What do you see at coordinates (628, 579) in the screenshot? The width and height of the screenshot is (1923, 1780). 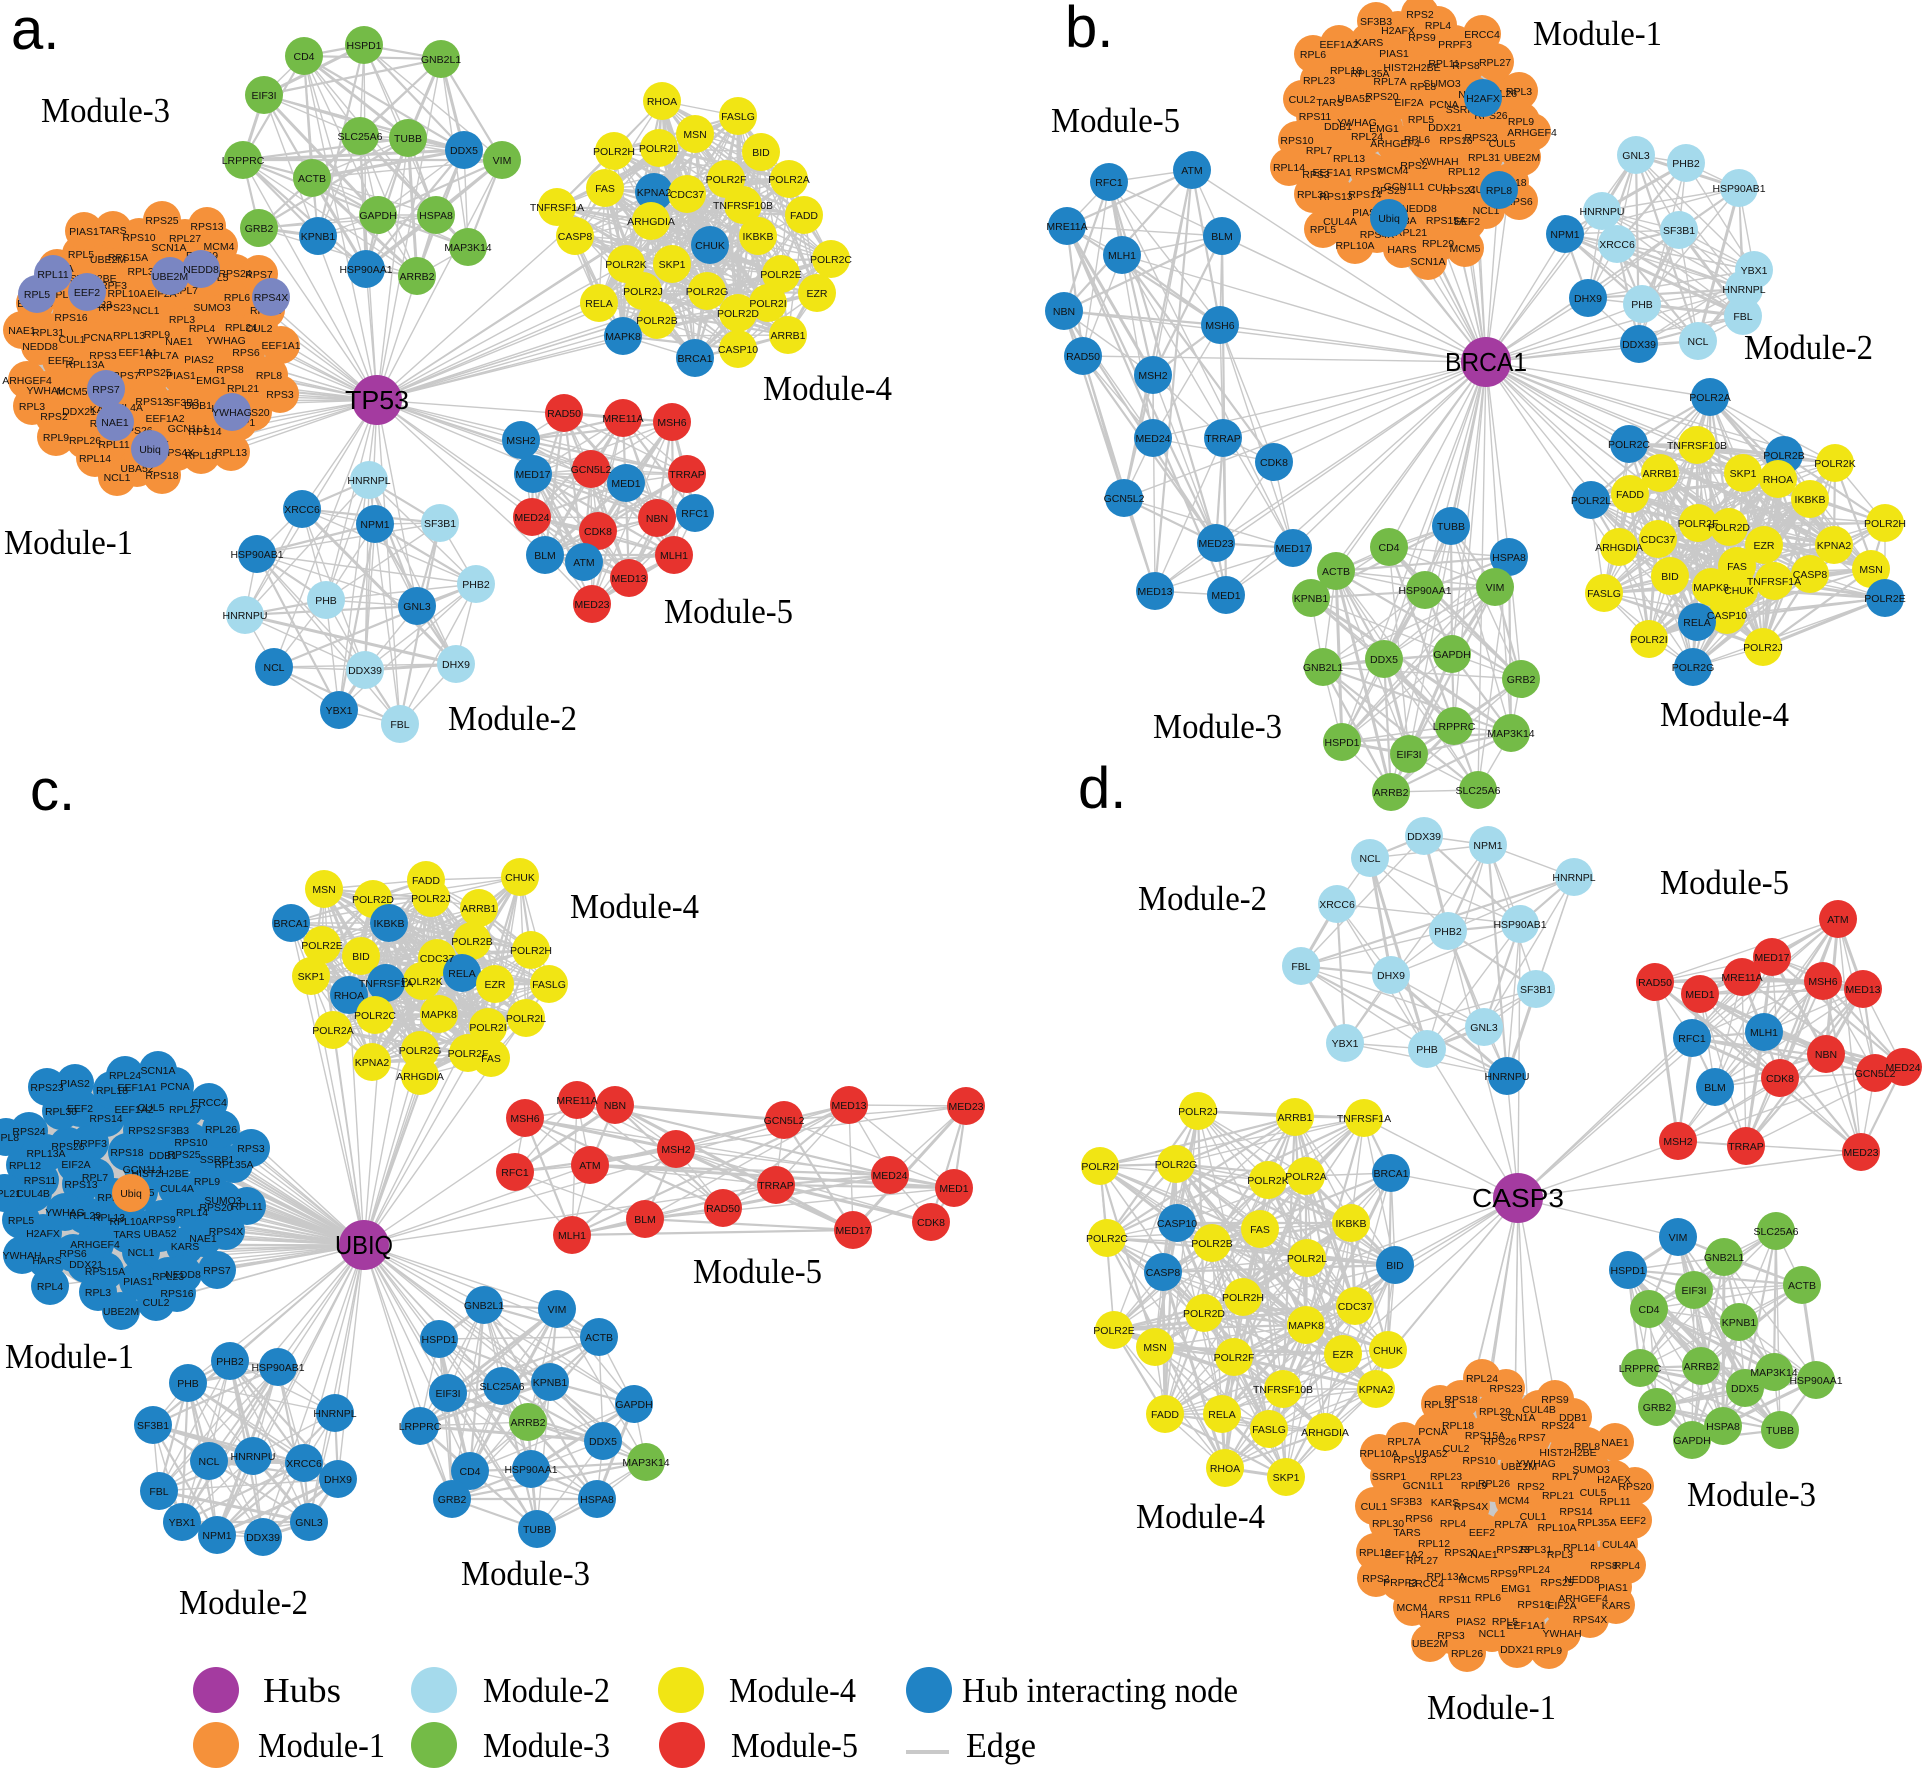 I see `svg-text: MED13` at bounding box center [628, 579].